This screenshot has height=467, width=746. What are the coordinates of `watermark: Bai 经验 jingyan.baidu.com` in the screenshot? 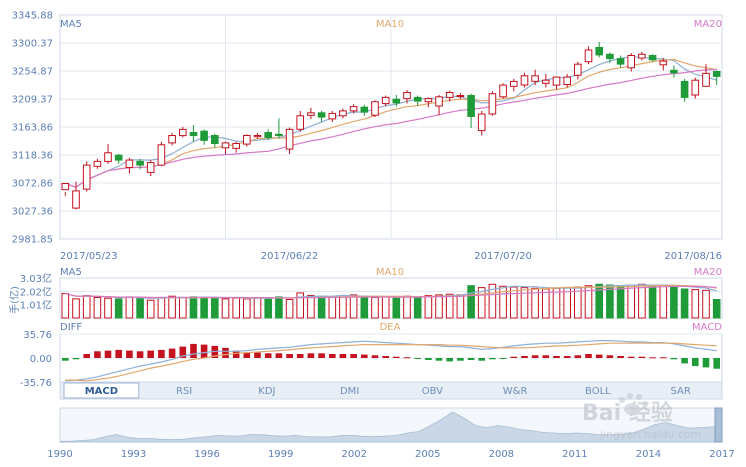 It's located at (642, 416).